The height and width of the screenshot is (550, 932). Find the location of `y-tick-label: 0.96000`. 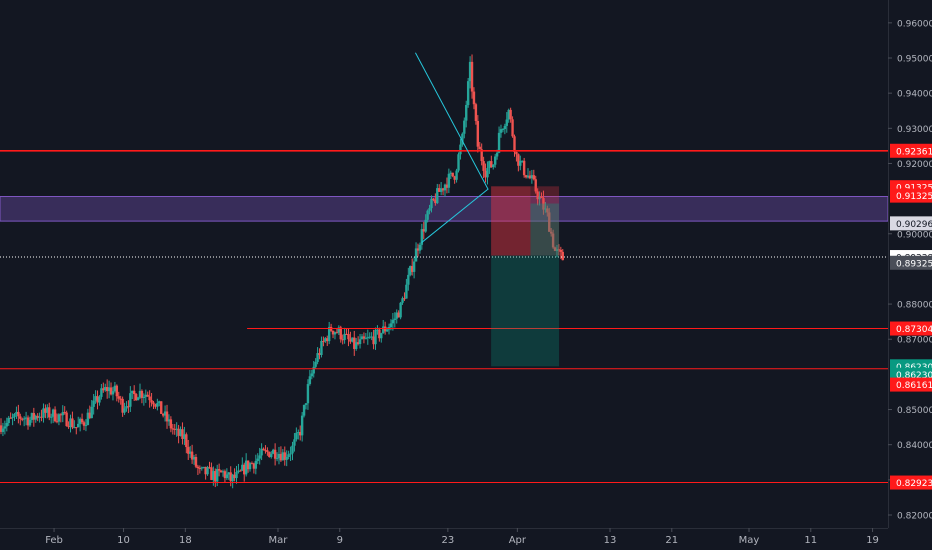

y-tick-label: 0.96000 is located at coordinates (914, 24).